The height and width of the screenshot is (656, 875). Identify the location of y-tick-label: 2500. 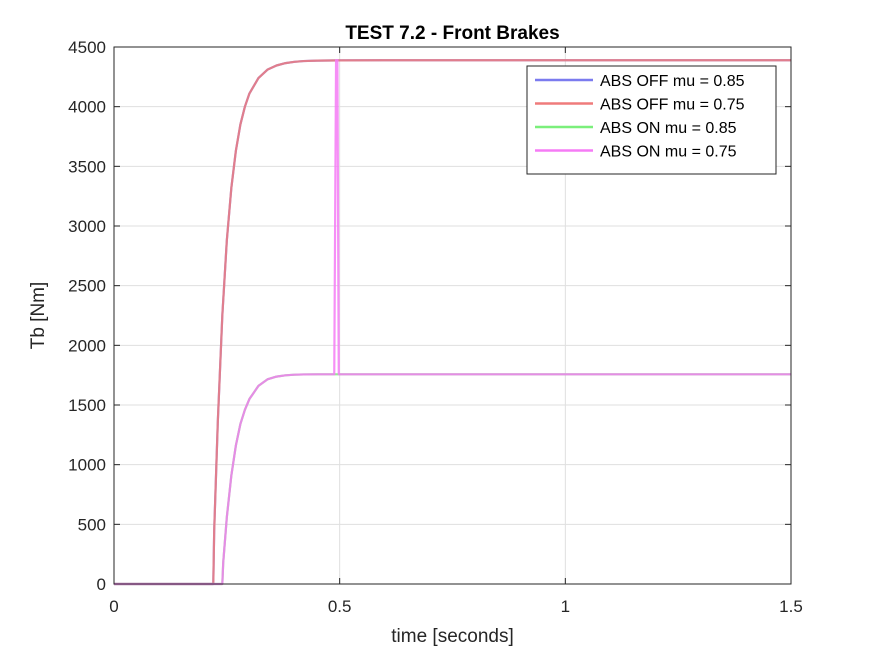
(87, 286).